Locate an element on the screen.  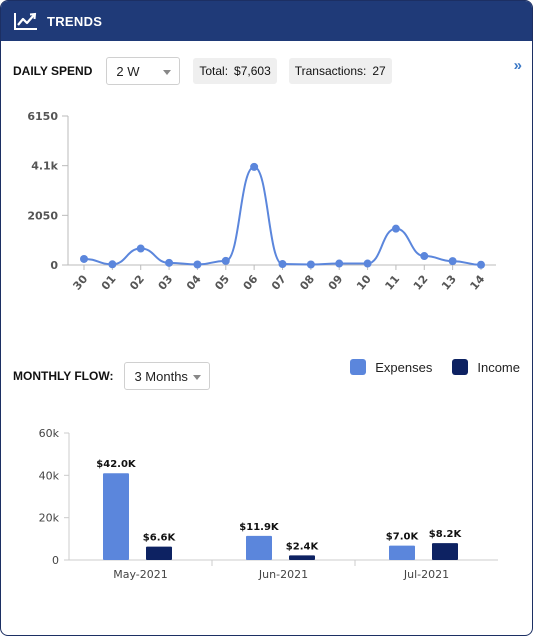
x-tick-label: 08 is located at coordinates (307, 283).